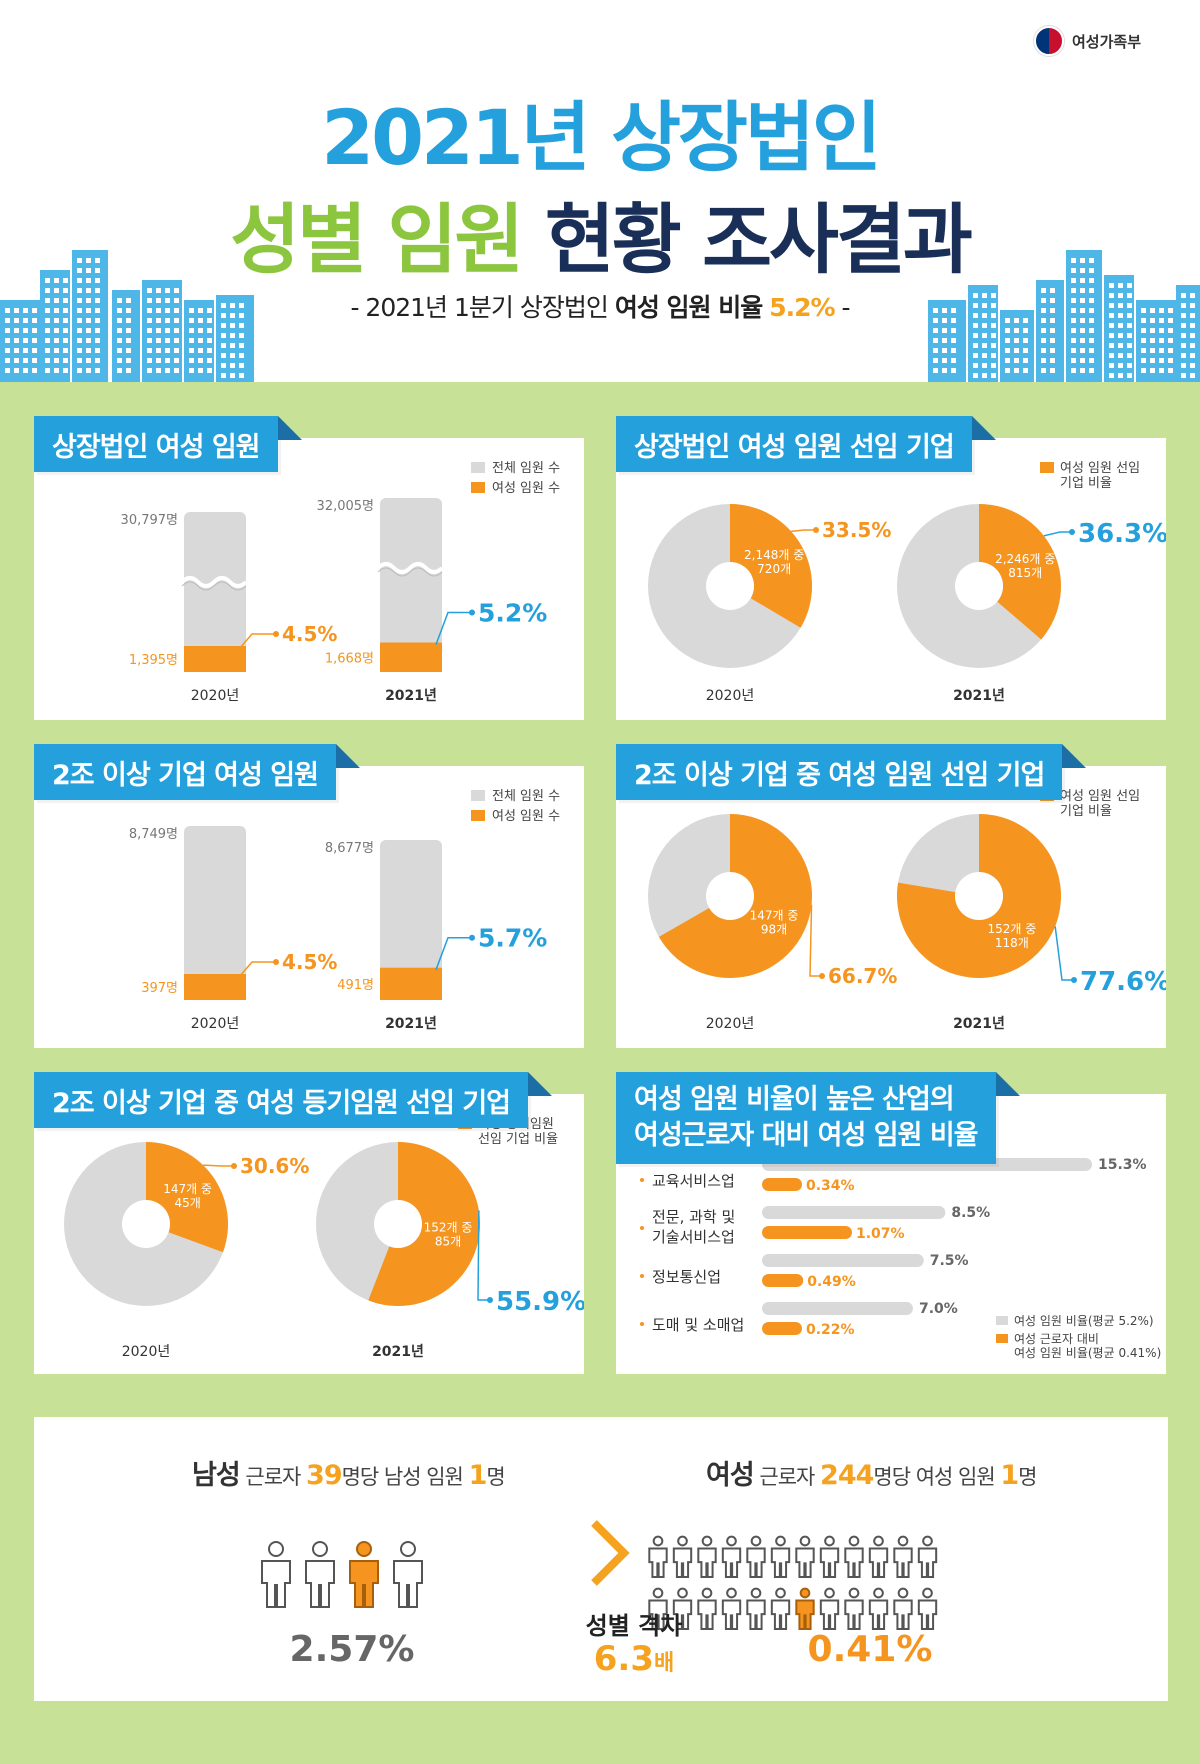 The height and width of the screenshot is (1764, 1200). I want to click on legend-swatch-women, so click(478, 487).